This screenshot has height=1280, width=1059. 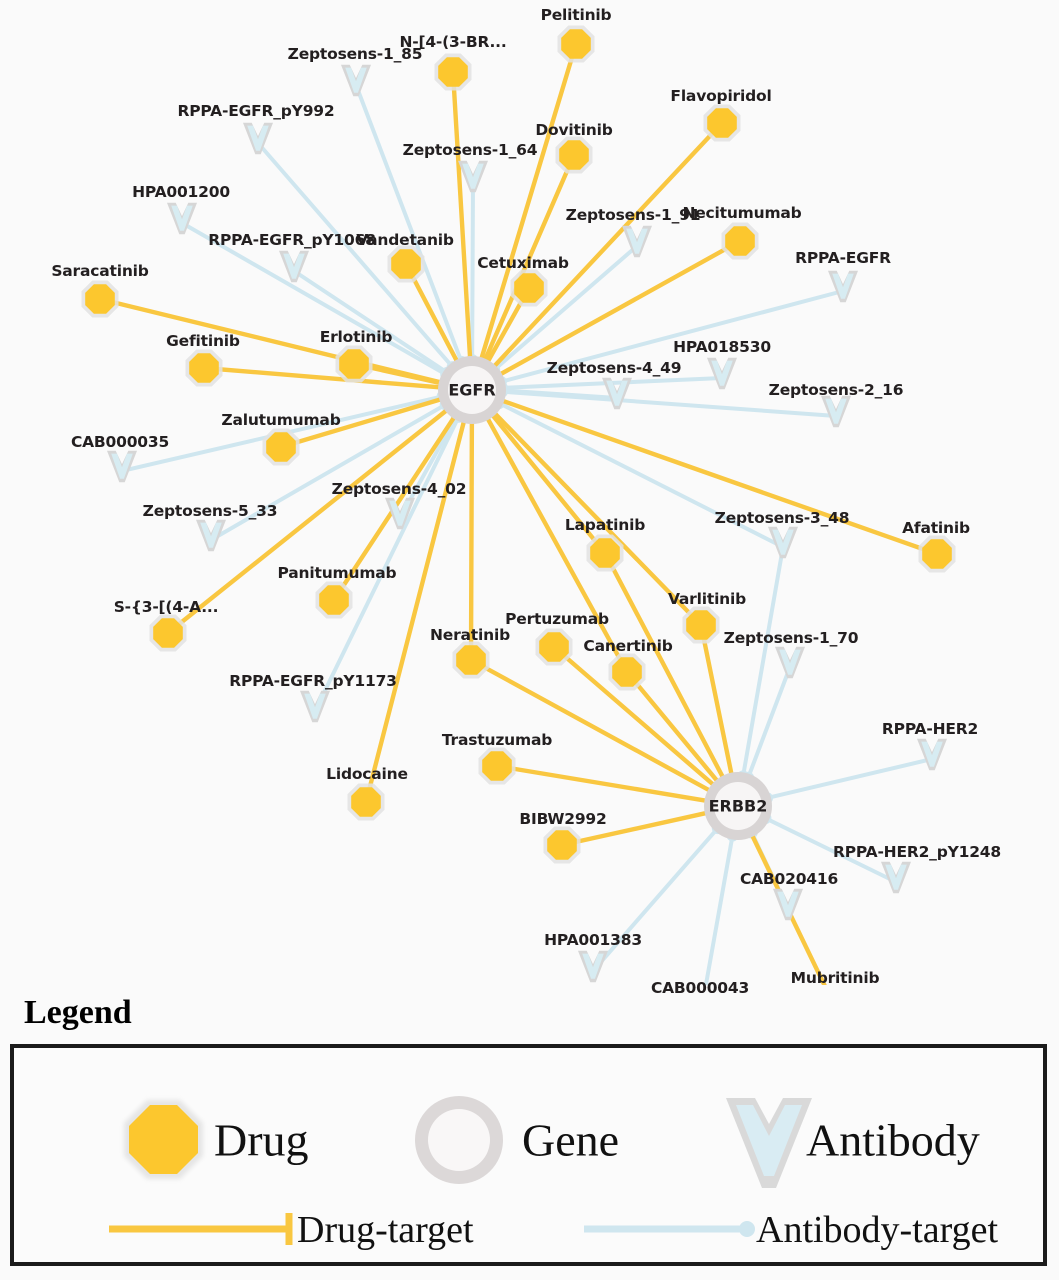 I want to click on drug-node-label: Vandetanib, so click(x=405, y=240).